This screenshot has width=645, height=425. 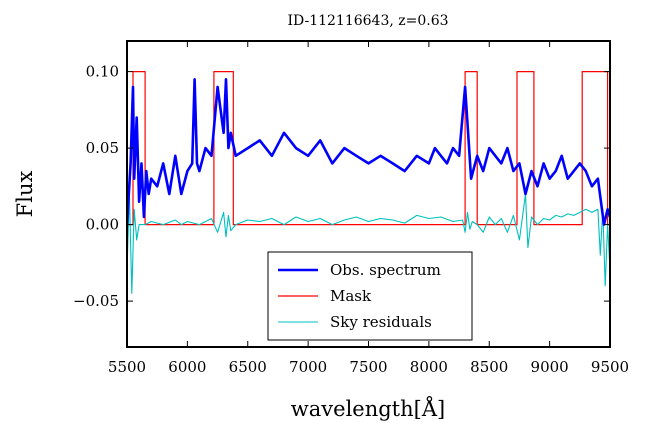 What do you see at coordinates (351, 296) in the screenshot?
I see `legend-label: Mask` at bounding box center [351, 296].